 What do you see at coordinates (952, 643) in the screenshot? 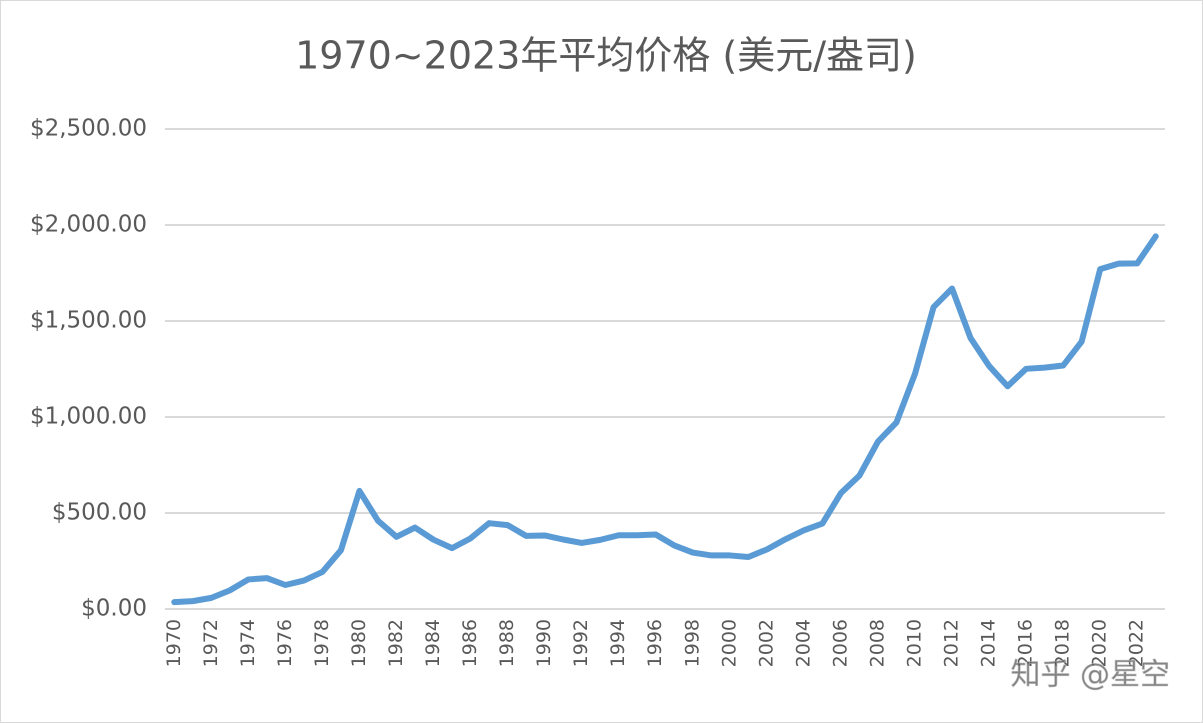
I see `x-tick-label: 2012` at bounding box center [952, 643].